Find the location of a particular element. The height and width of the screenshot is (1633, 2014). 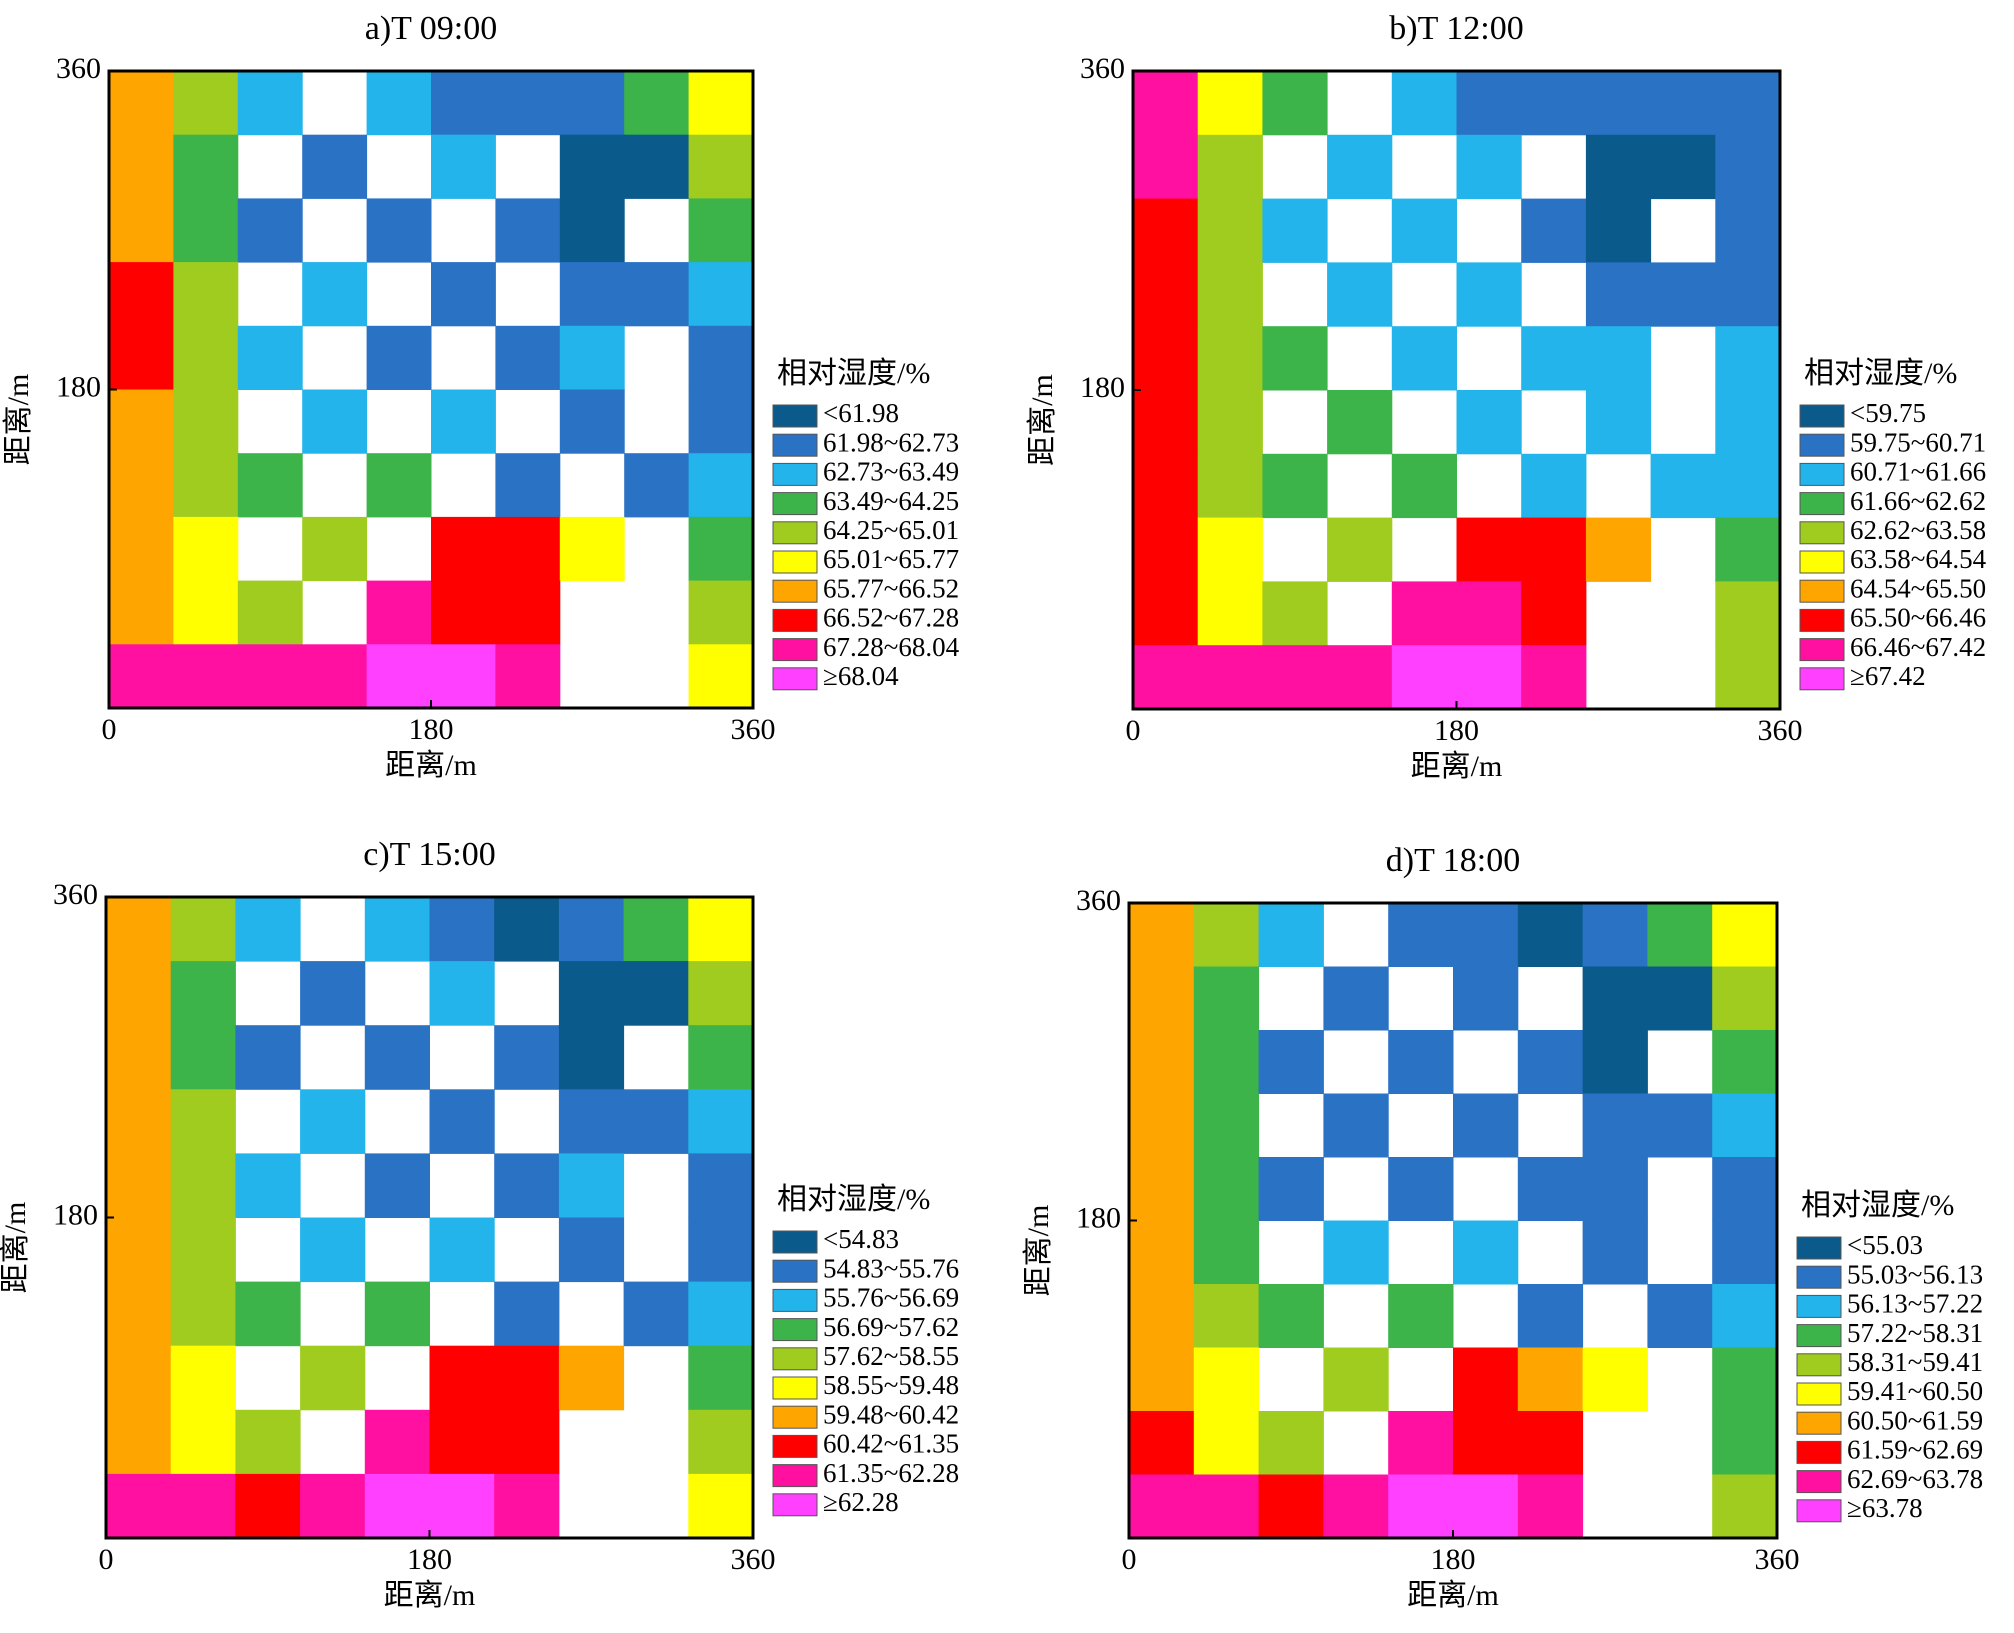

legend-label: 65.50~66.46 is located at coordinates (1918, 618).